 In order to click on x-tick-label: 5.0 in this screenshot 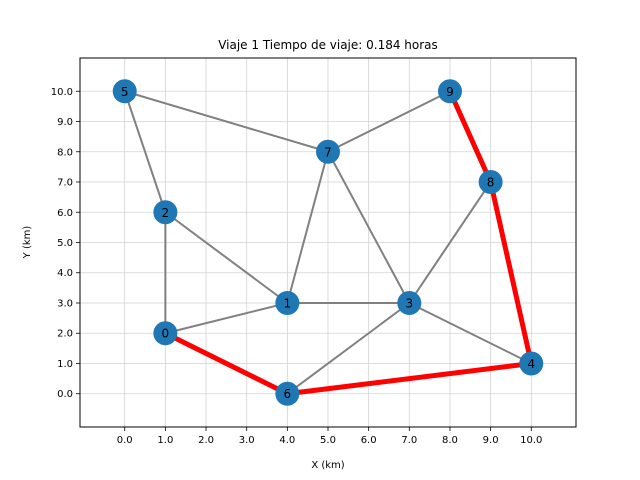, I will do `click(328, 440)`.